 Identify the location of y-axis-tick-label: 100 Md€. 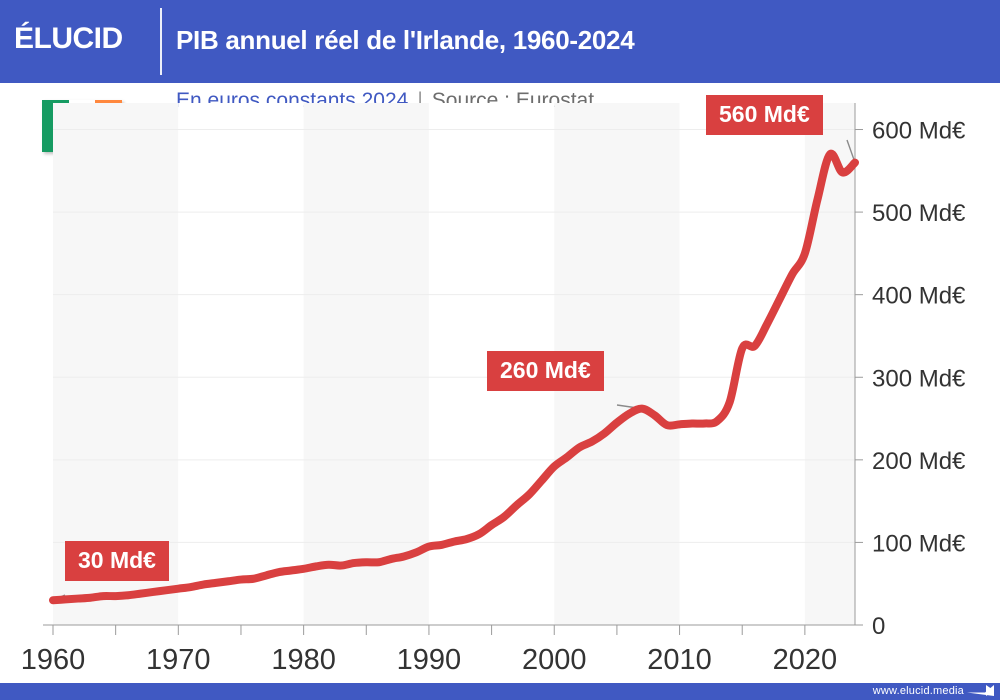
(919, 543).